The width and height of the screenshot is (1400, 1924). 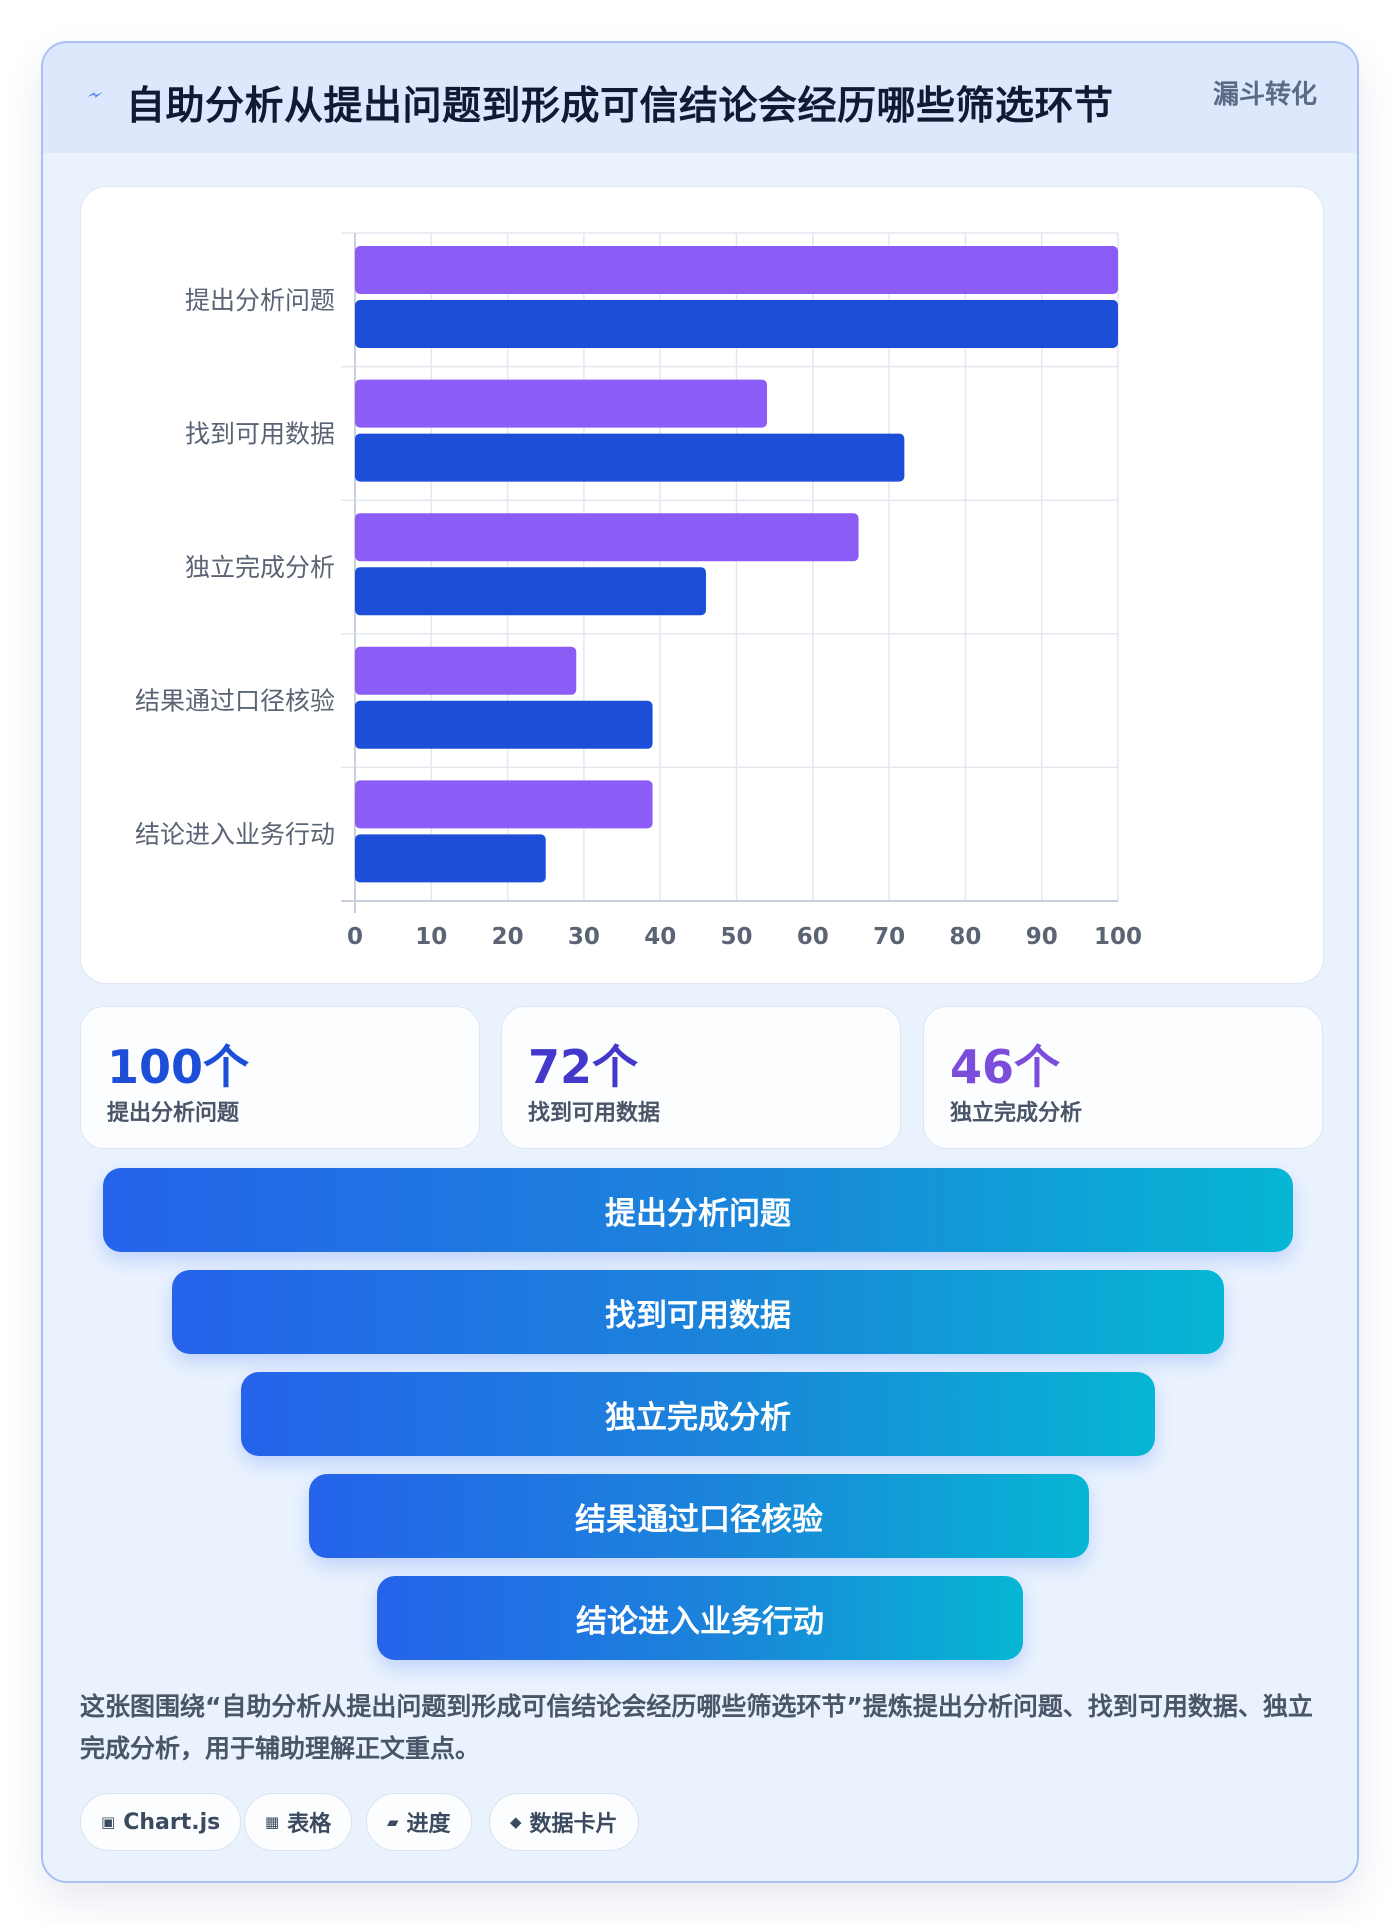 I want to click on stat-value: 100个, so click(x=178, y=1067).